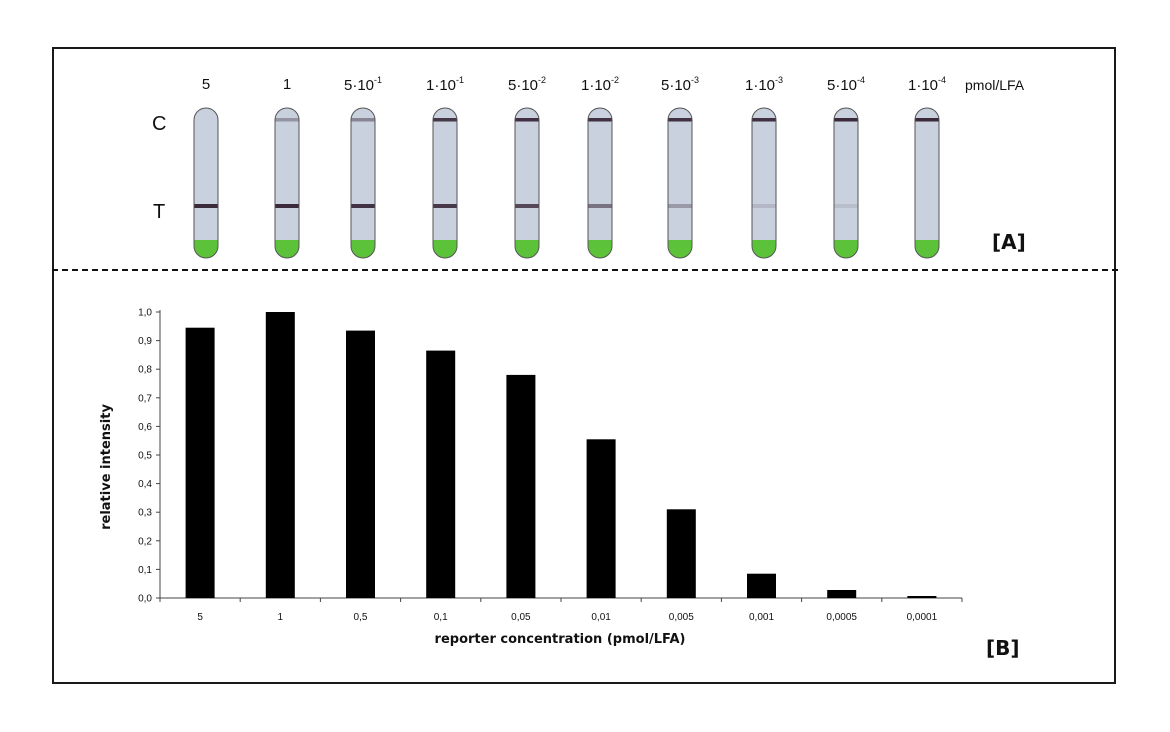  What do you see at coordinates (281, 617) in the screenshot?
I see `x-tick-label: 1` at bounding box center [281, 617].